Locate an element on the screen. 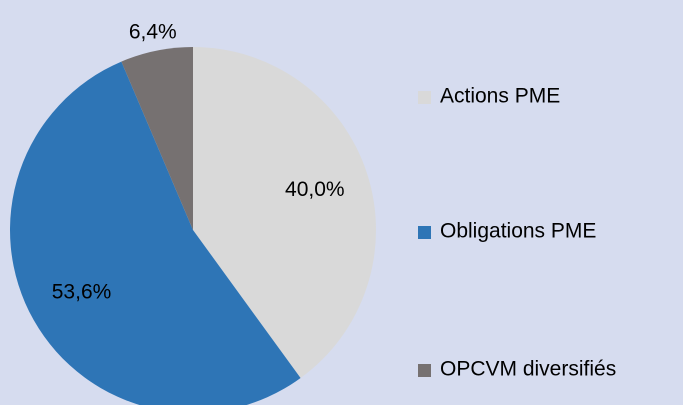 Image resolution: width=683 pixels, height=405 pixels. legend-label: Obligations PME is located at coordinates (518, 231).